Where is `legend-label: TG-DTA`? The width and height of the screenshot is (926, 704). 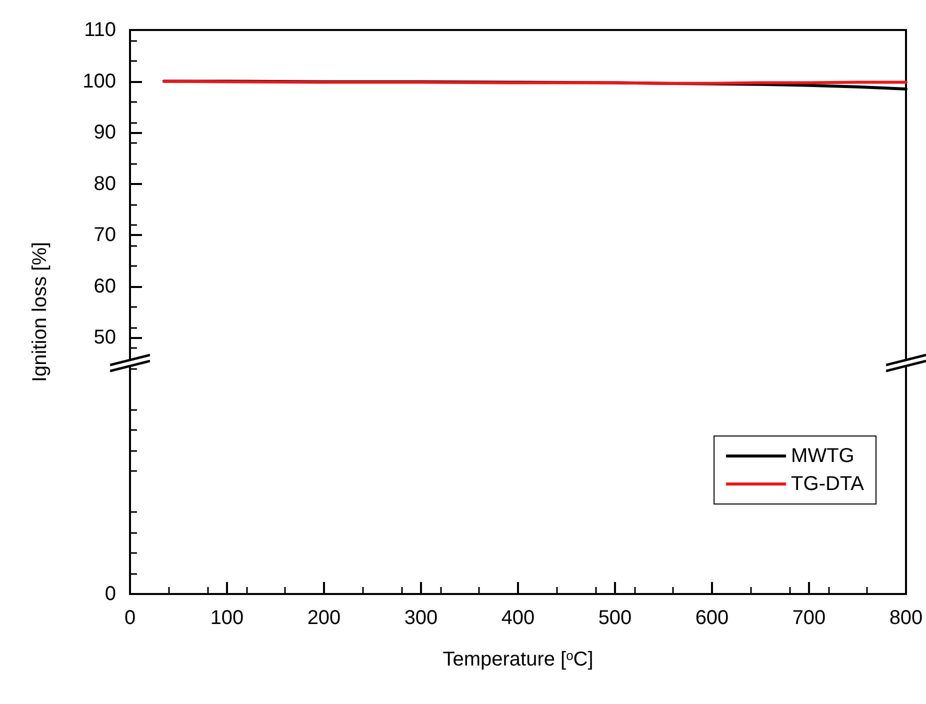
legend-label: TG-DTA is located at coordinates (828, 484).